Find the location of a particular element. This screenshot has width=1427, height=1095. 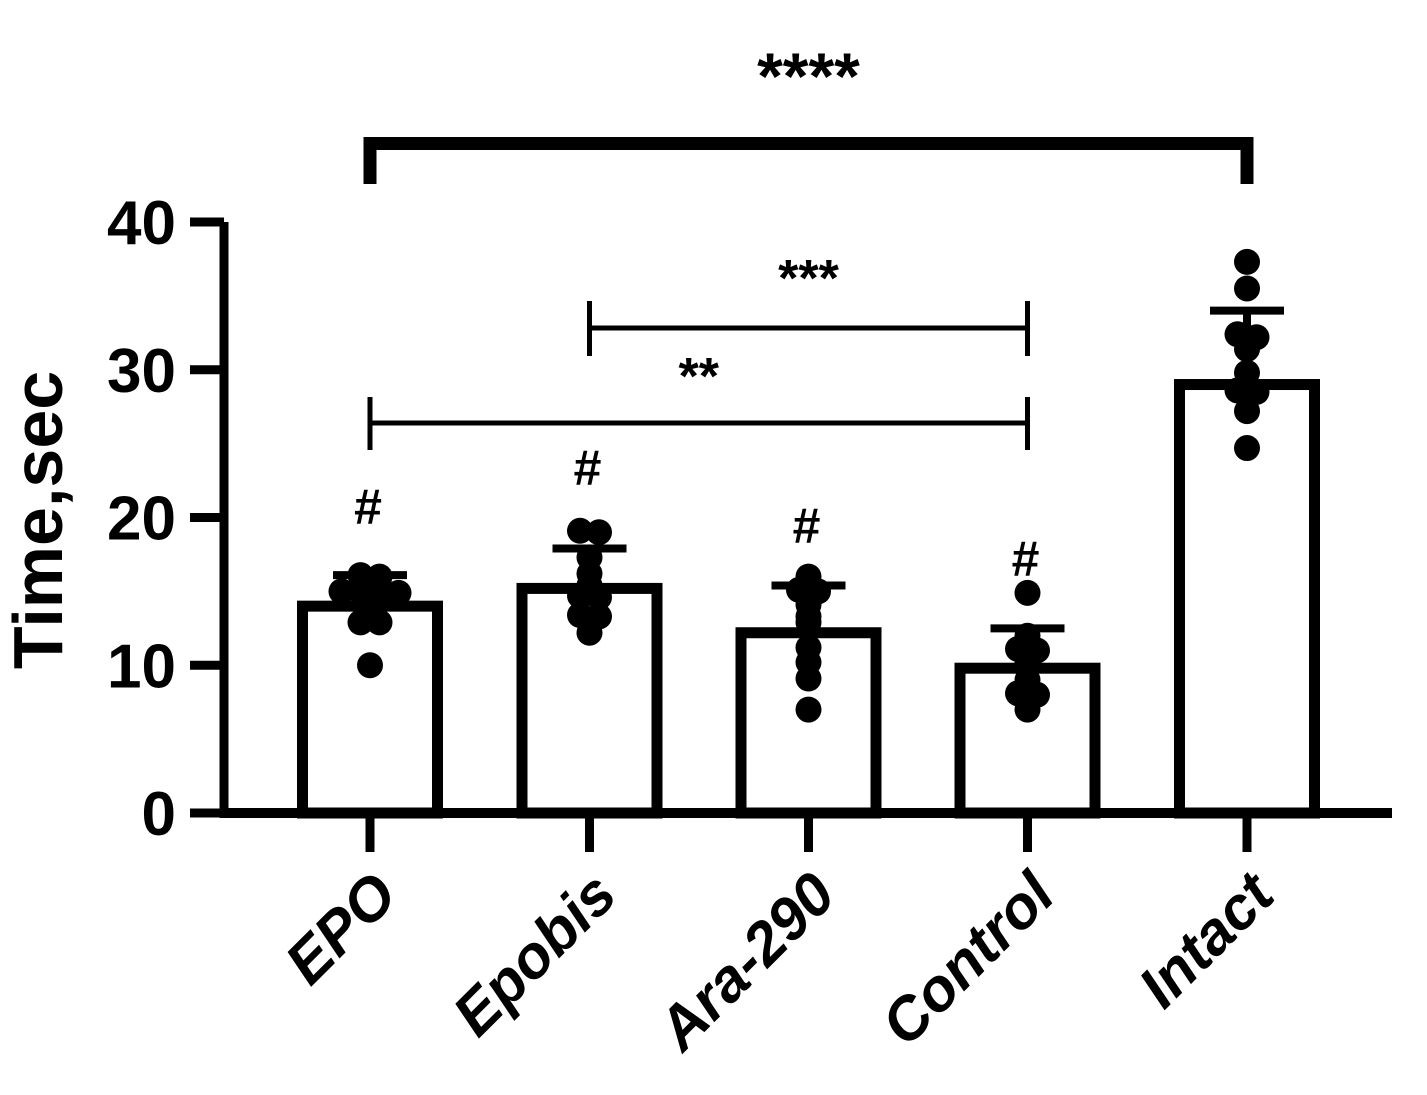

y-axis-title: Time,sec is located at coordinates (38, 520).